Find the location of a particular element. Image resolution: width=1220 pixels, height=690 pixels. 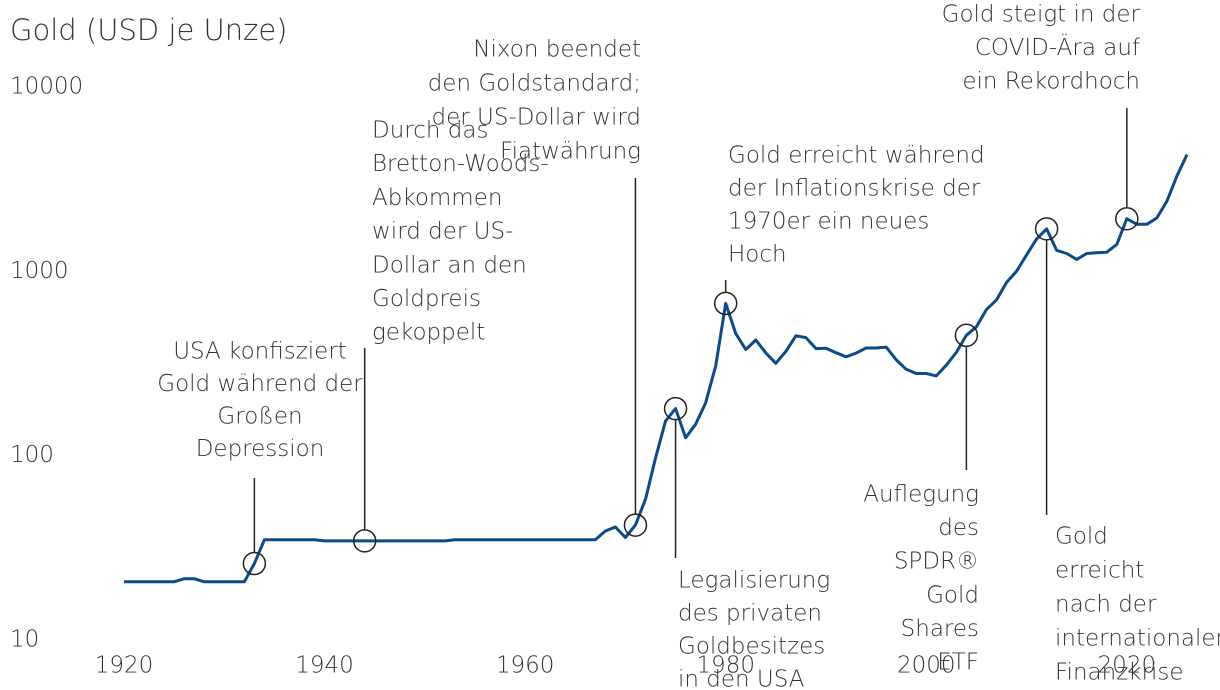

annotation-text: USA konfisziert is located at coordinates (260, 352).